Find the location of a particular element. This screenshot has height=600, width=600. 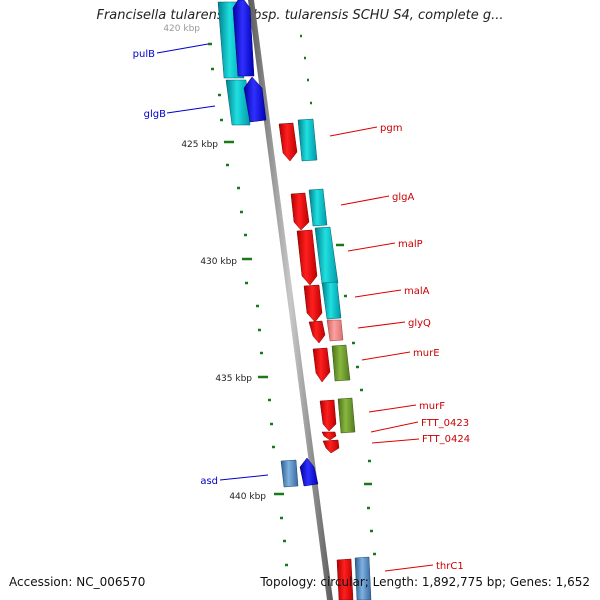

label-glyQ: glyQ is located at coordinates (419, 323).